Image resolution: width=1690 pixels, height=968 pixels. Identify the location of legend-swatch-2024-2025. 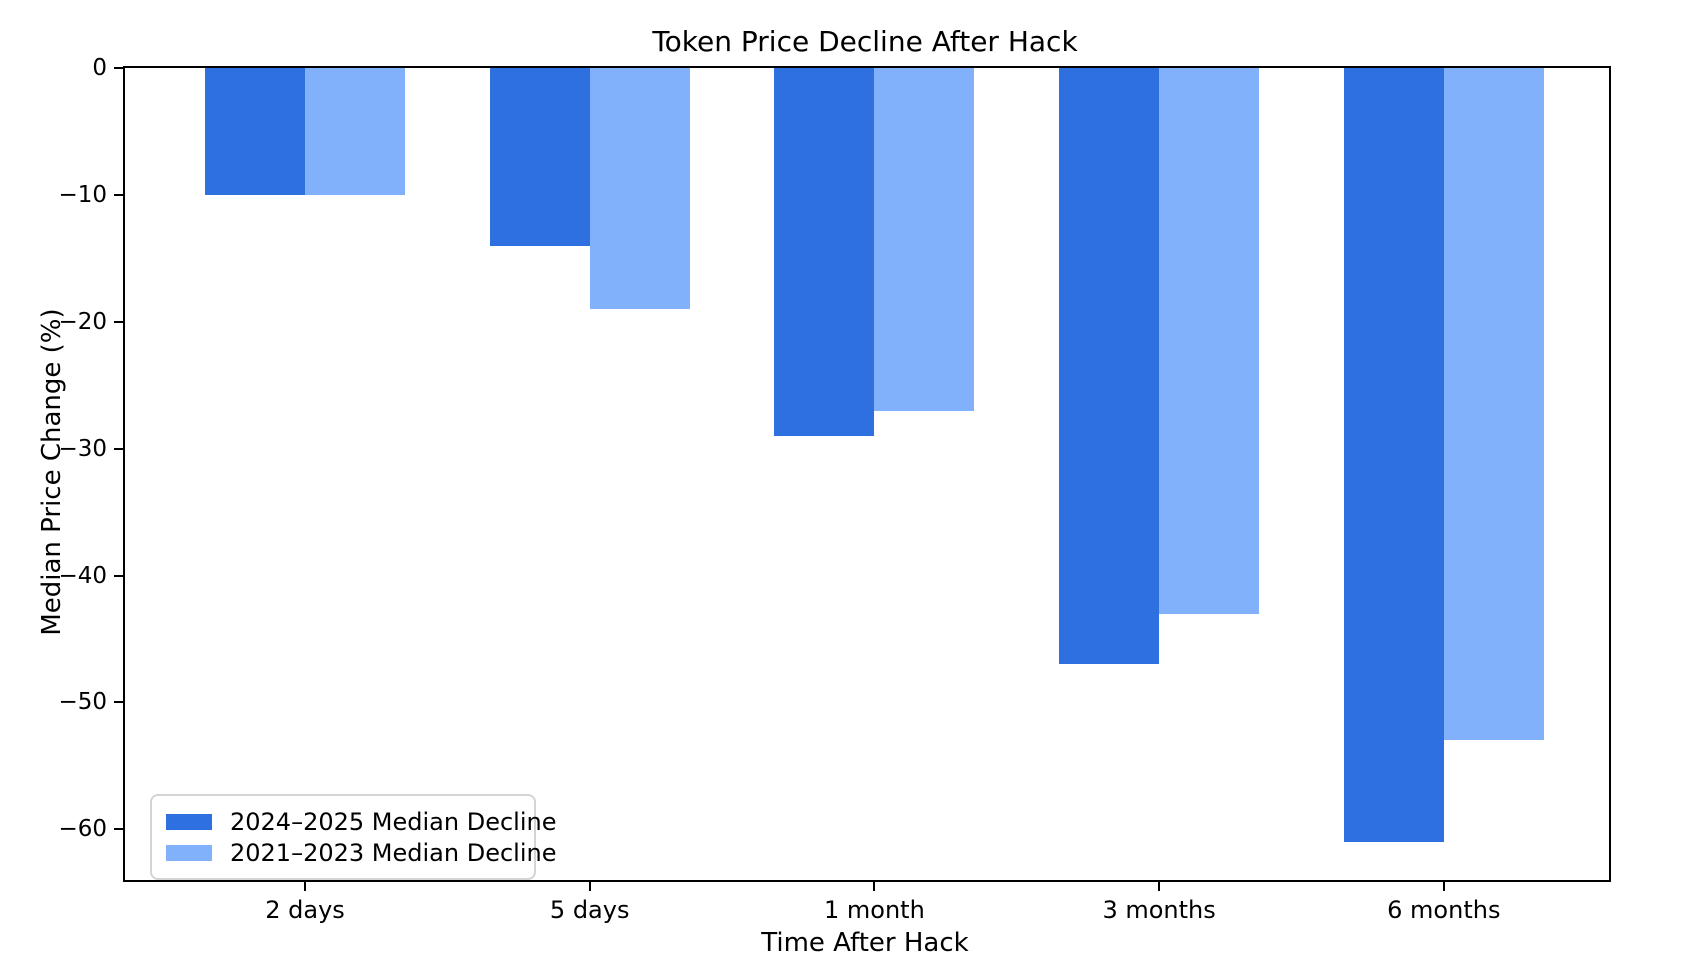
(189, 821).